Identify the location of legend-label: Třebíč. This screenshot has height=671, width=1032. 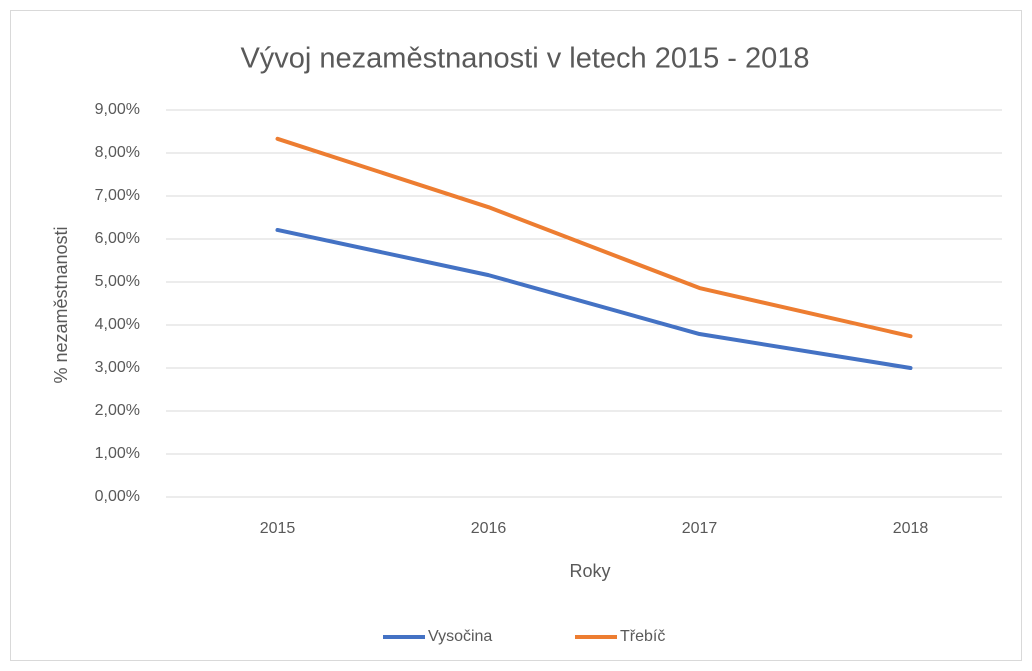
(642, 636).